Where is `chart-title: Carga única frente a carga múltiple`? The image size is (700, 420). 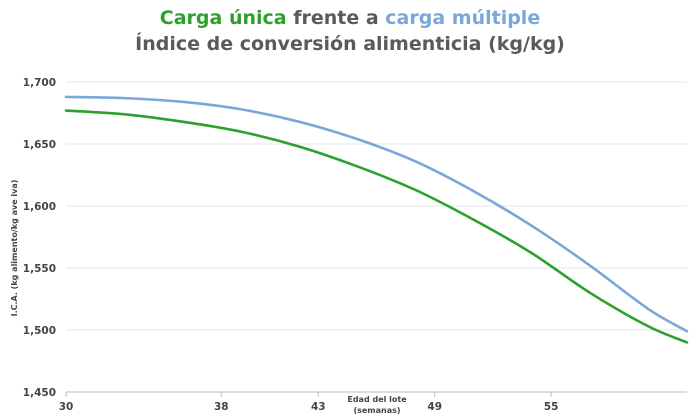 chart-title: Carga única frente a carga múltiple is located at coordinates (350, 18).